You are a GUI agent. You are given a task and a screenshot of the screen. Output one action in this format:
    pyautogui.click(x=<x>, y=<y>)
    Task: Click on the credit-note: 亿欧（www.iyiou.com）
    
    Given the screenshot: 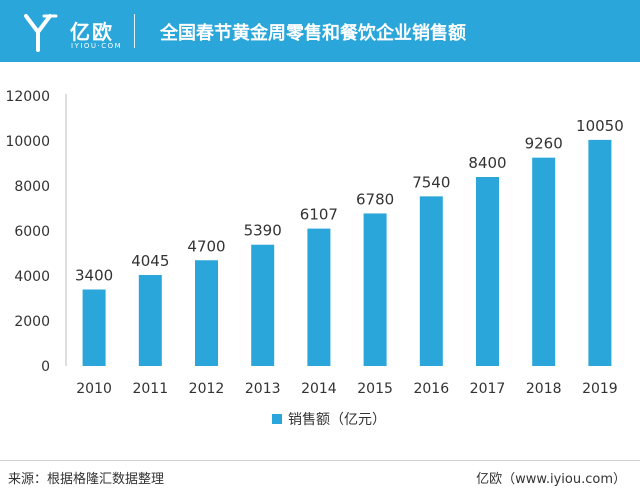 What is the action you would take?
    pyautogui.click(x=551, y=479)
    